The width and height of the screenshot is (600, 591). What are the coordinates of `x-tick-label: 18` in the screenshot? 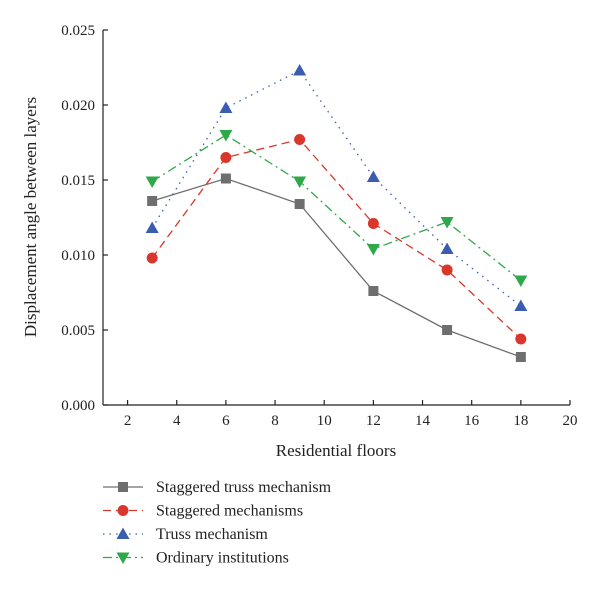 It's located at (520, 421).